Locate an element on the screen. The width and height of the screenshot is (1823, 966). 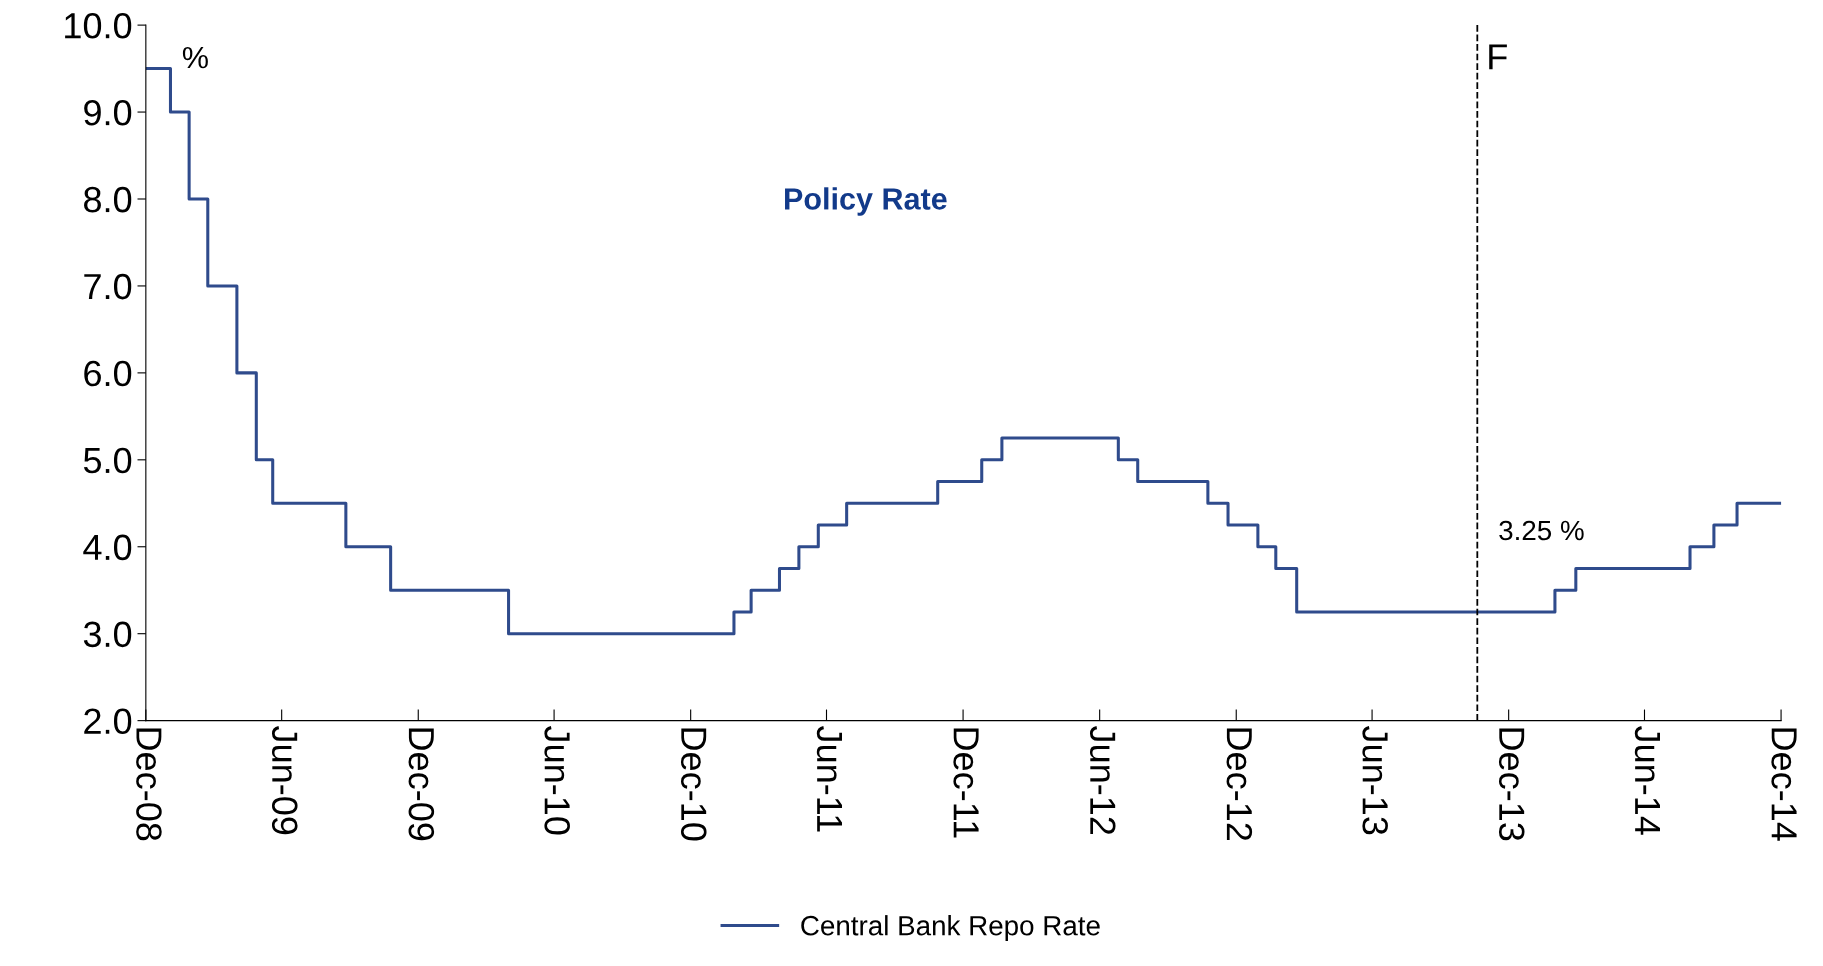
x-tick-label: Dec-08 is located at coordinates (149, 784).